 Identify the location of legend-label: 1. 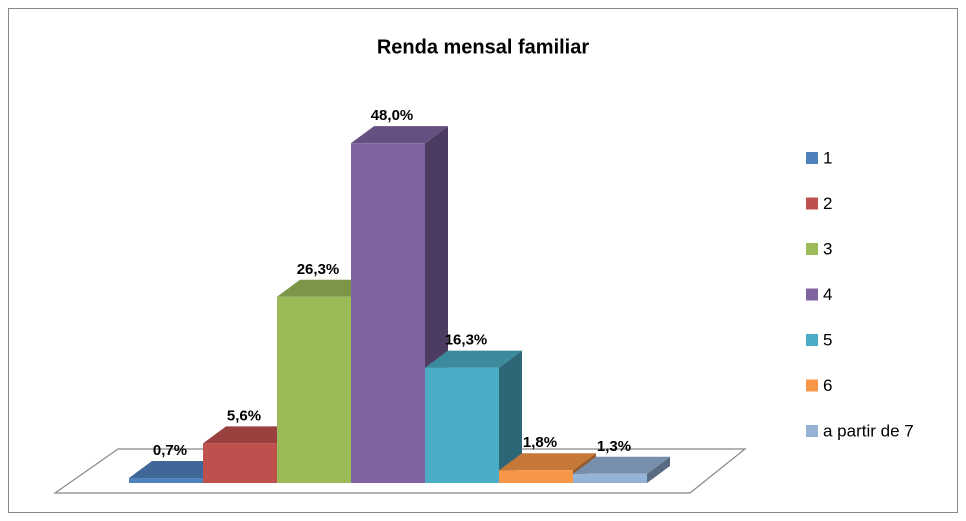
(827, 157).